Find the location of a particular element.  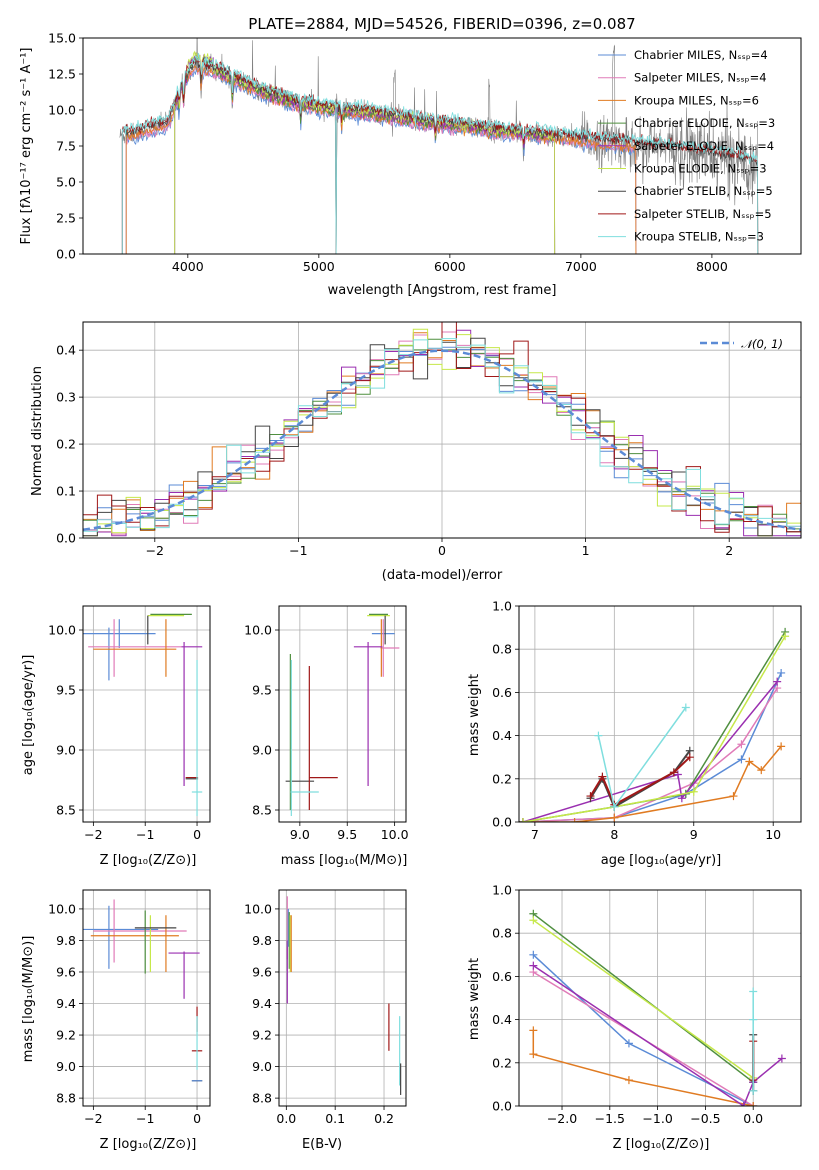

y-tick-label: 5.0 is located at coordinates (66, 182).